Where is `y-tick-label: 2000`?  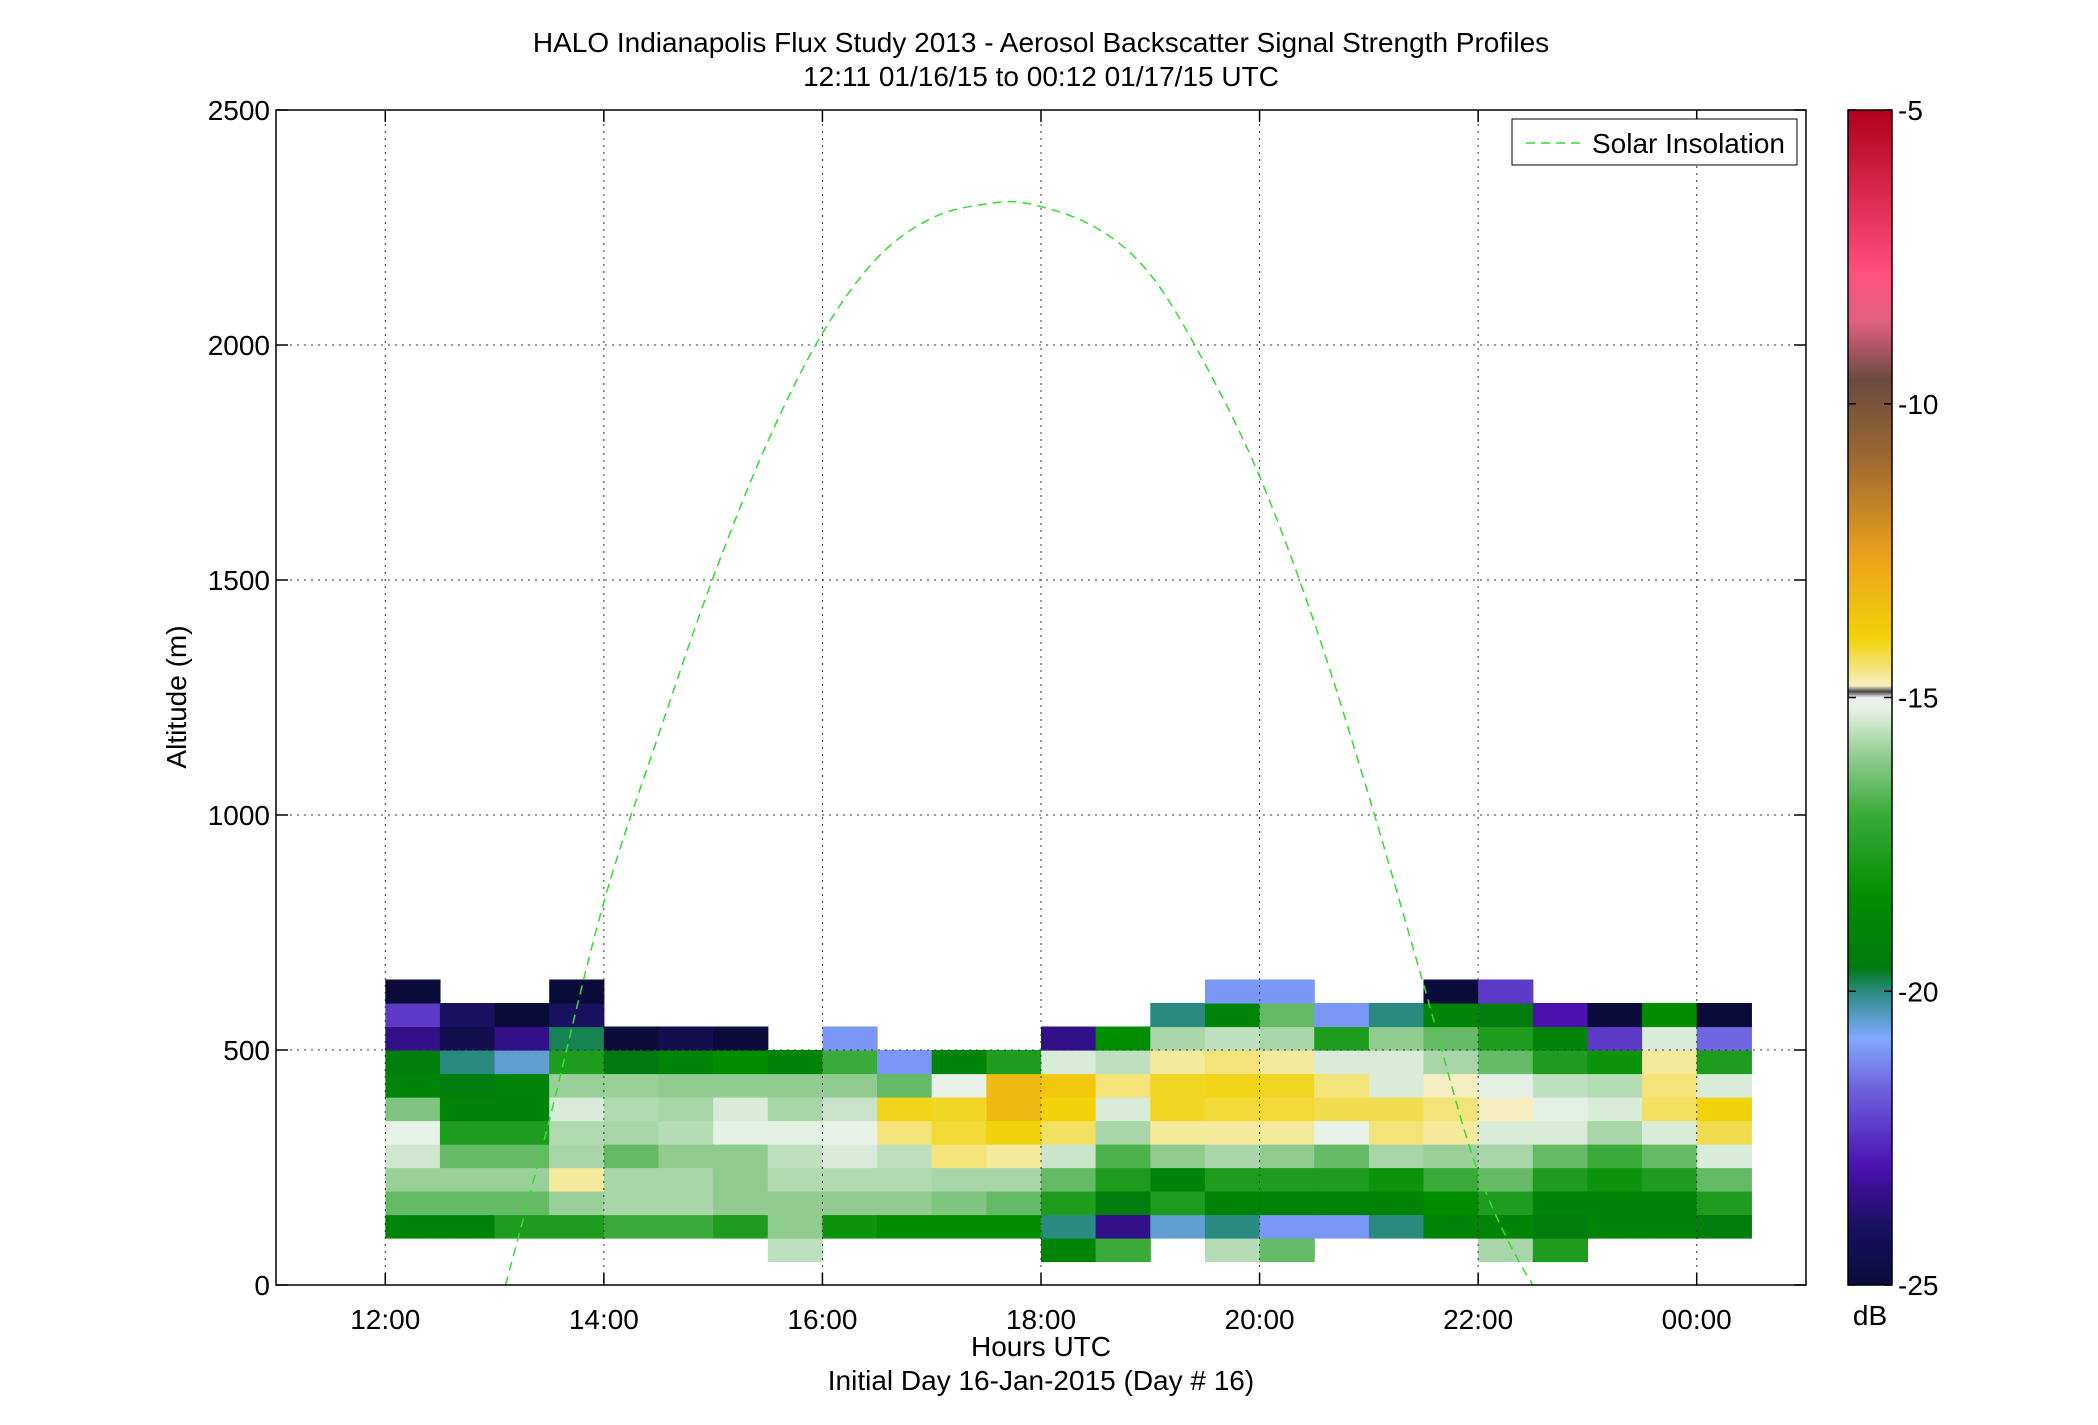
y-tick-label: 2000 is located at coordinates (239, 345).